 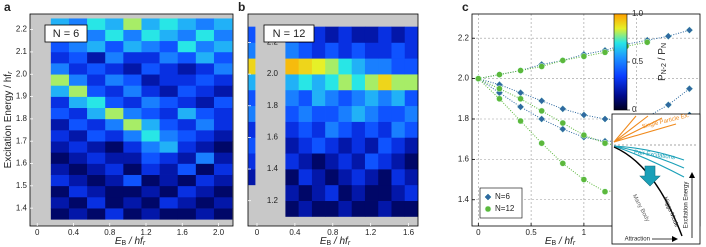 What do you see at coordinates (687, 205) in the screenshot?
I see `inset-text: Excitation Energy` at bounding box center [687, 205].